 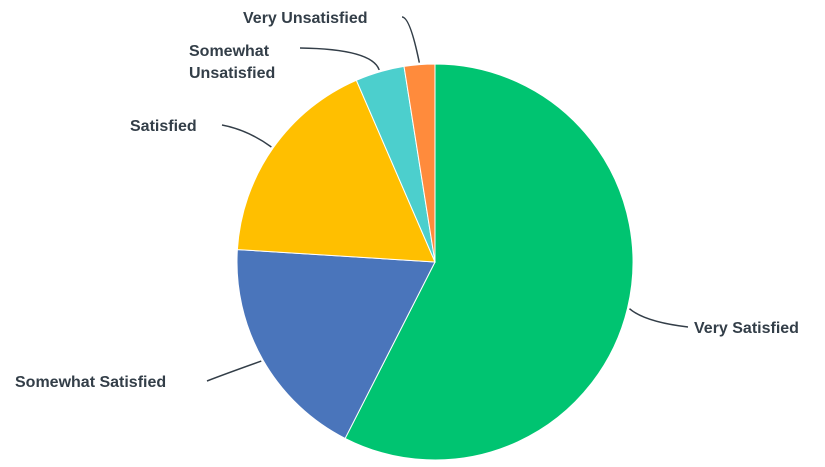 I want to click on slice-label-satisfied: Satisfied, so click(x=163, y=126).